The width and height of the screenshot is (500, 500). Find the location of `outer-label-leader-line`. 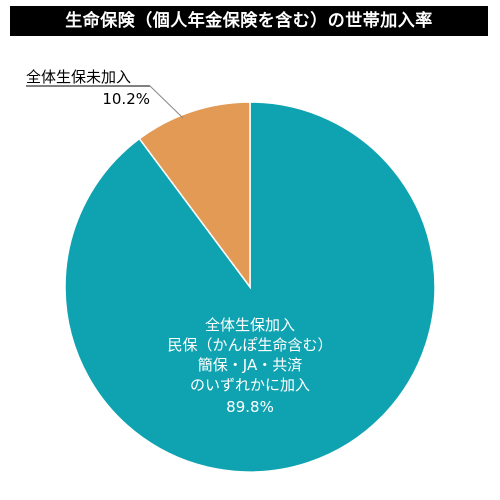

outer-label-leader-line is located at coordinates (166, 102).